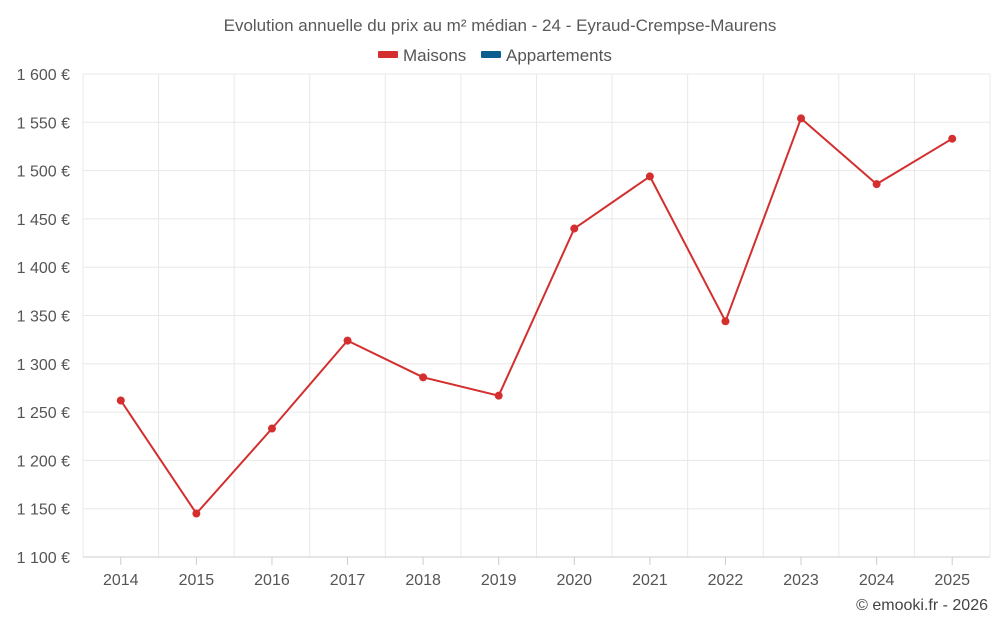  What do you see at coordinates (574, 580) in the screenshot?
I see `x-tick-label: 2020` at bounding box center [574, 580].